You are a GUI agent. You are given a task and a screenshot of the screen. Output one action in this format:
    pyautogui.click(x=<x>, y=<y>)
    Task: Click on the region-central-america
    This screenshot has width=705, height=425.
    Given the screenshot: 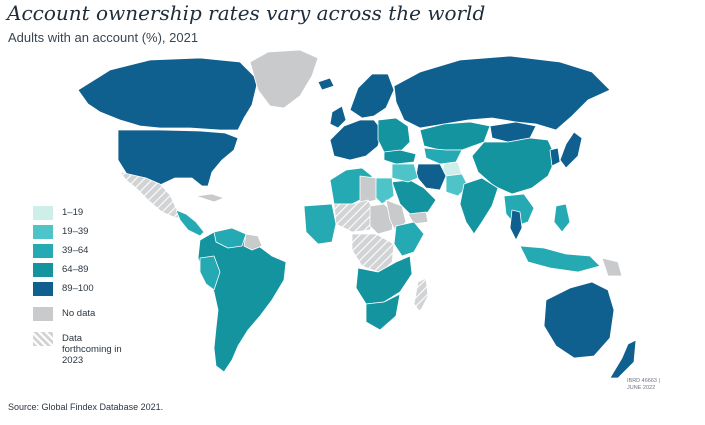 What is the action you would take?
    pyautogui.click(x=190, y=223)
    